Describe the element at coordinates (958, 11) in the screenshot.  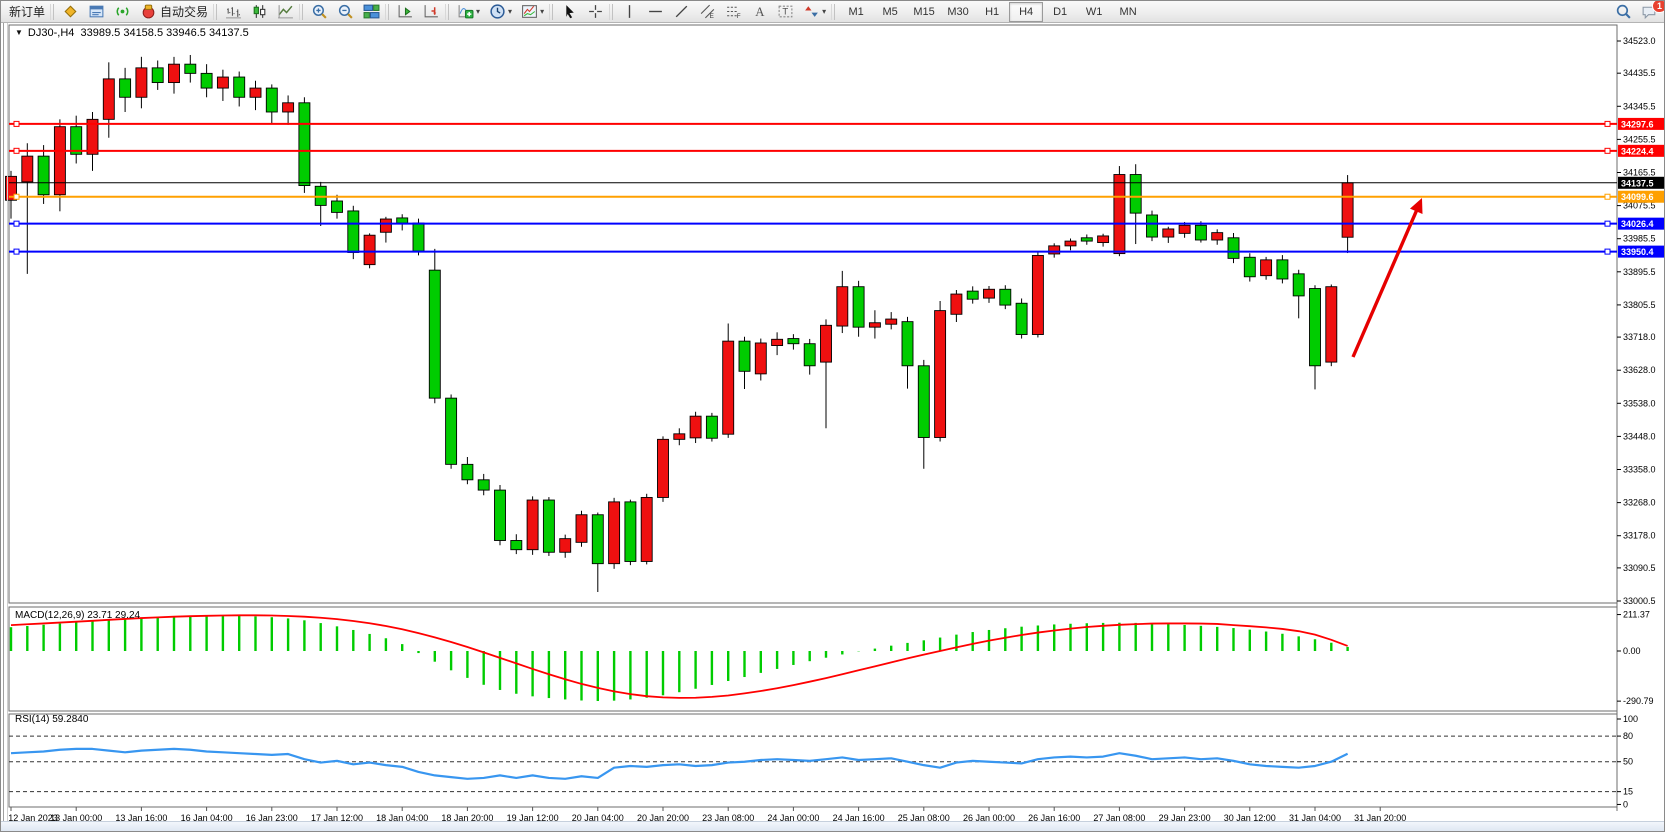
I see `timeframe-m30: M30` at that location.